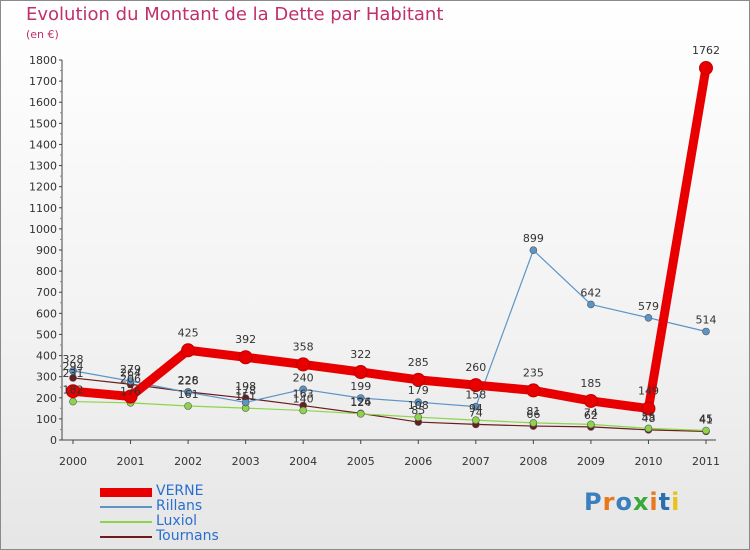 Image resolution: width=750 pixels, height=550 pixels. Describe the element at coordinates (46, 250) in the screenshot. I see `y-tick-label: 900` at that location.